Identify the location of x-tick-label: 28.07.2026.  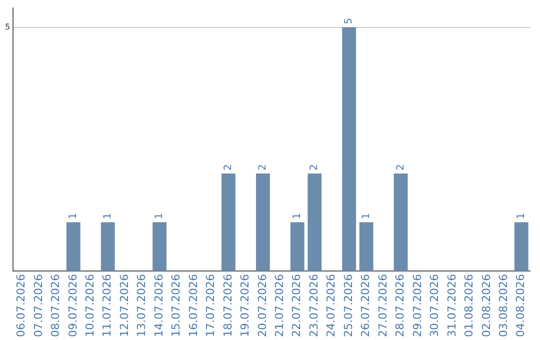
(400, 306).